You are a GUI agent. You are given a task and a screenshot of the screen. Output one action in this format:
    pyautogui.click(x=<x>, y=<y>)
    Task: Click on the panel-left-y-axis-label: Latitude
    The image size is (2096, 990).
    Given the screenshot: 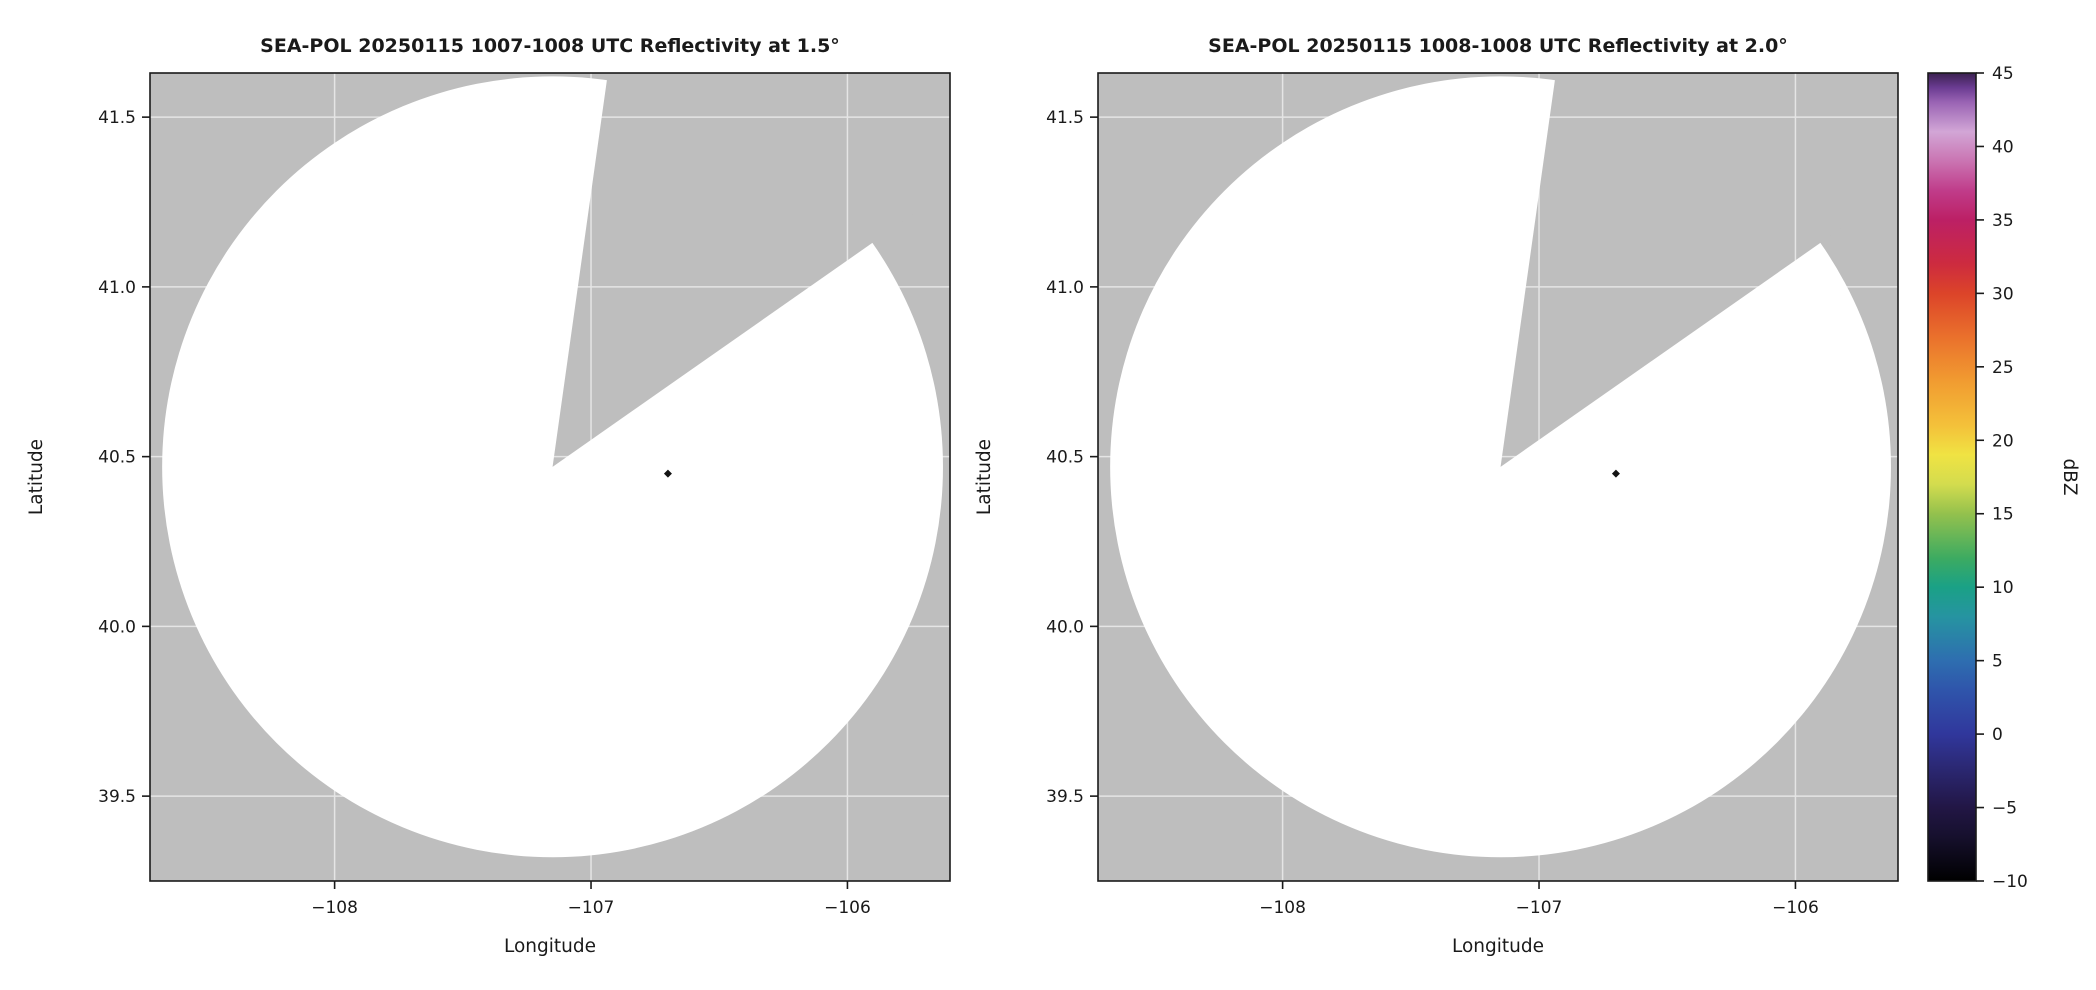 What is the action you would take?
    pyautogui.click(x=36, y=477)
    